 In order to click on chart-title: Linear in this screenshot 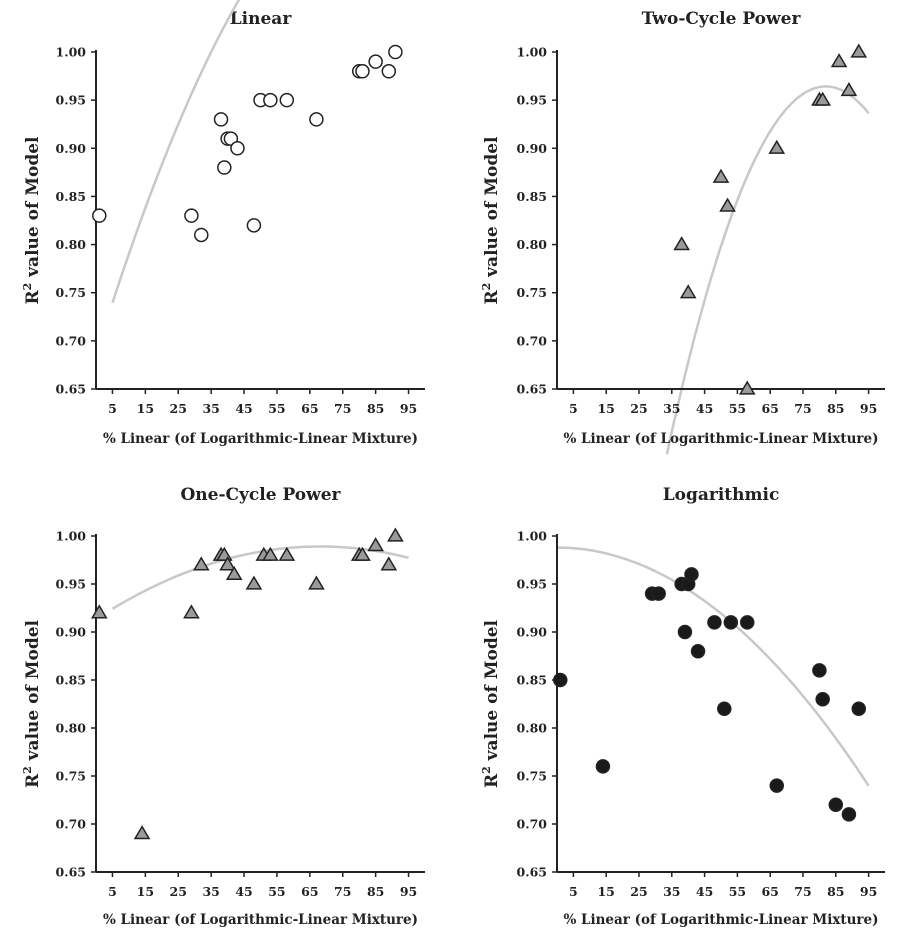, I will do `click(261, 19)`.